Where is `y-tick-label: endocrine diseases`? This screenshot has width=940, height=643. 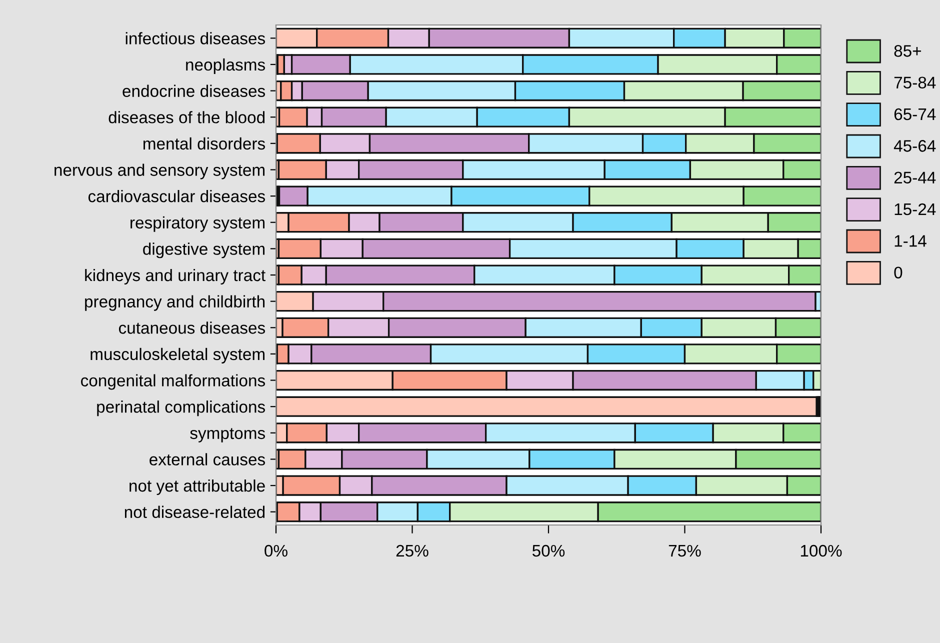
y-tick-label: endocrine diseases is located at coordinates (193, 90).